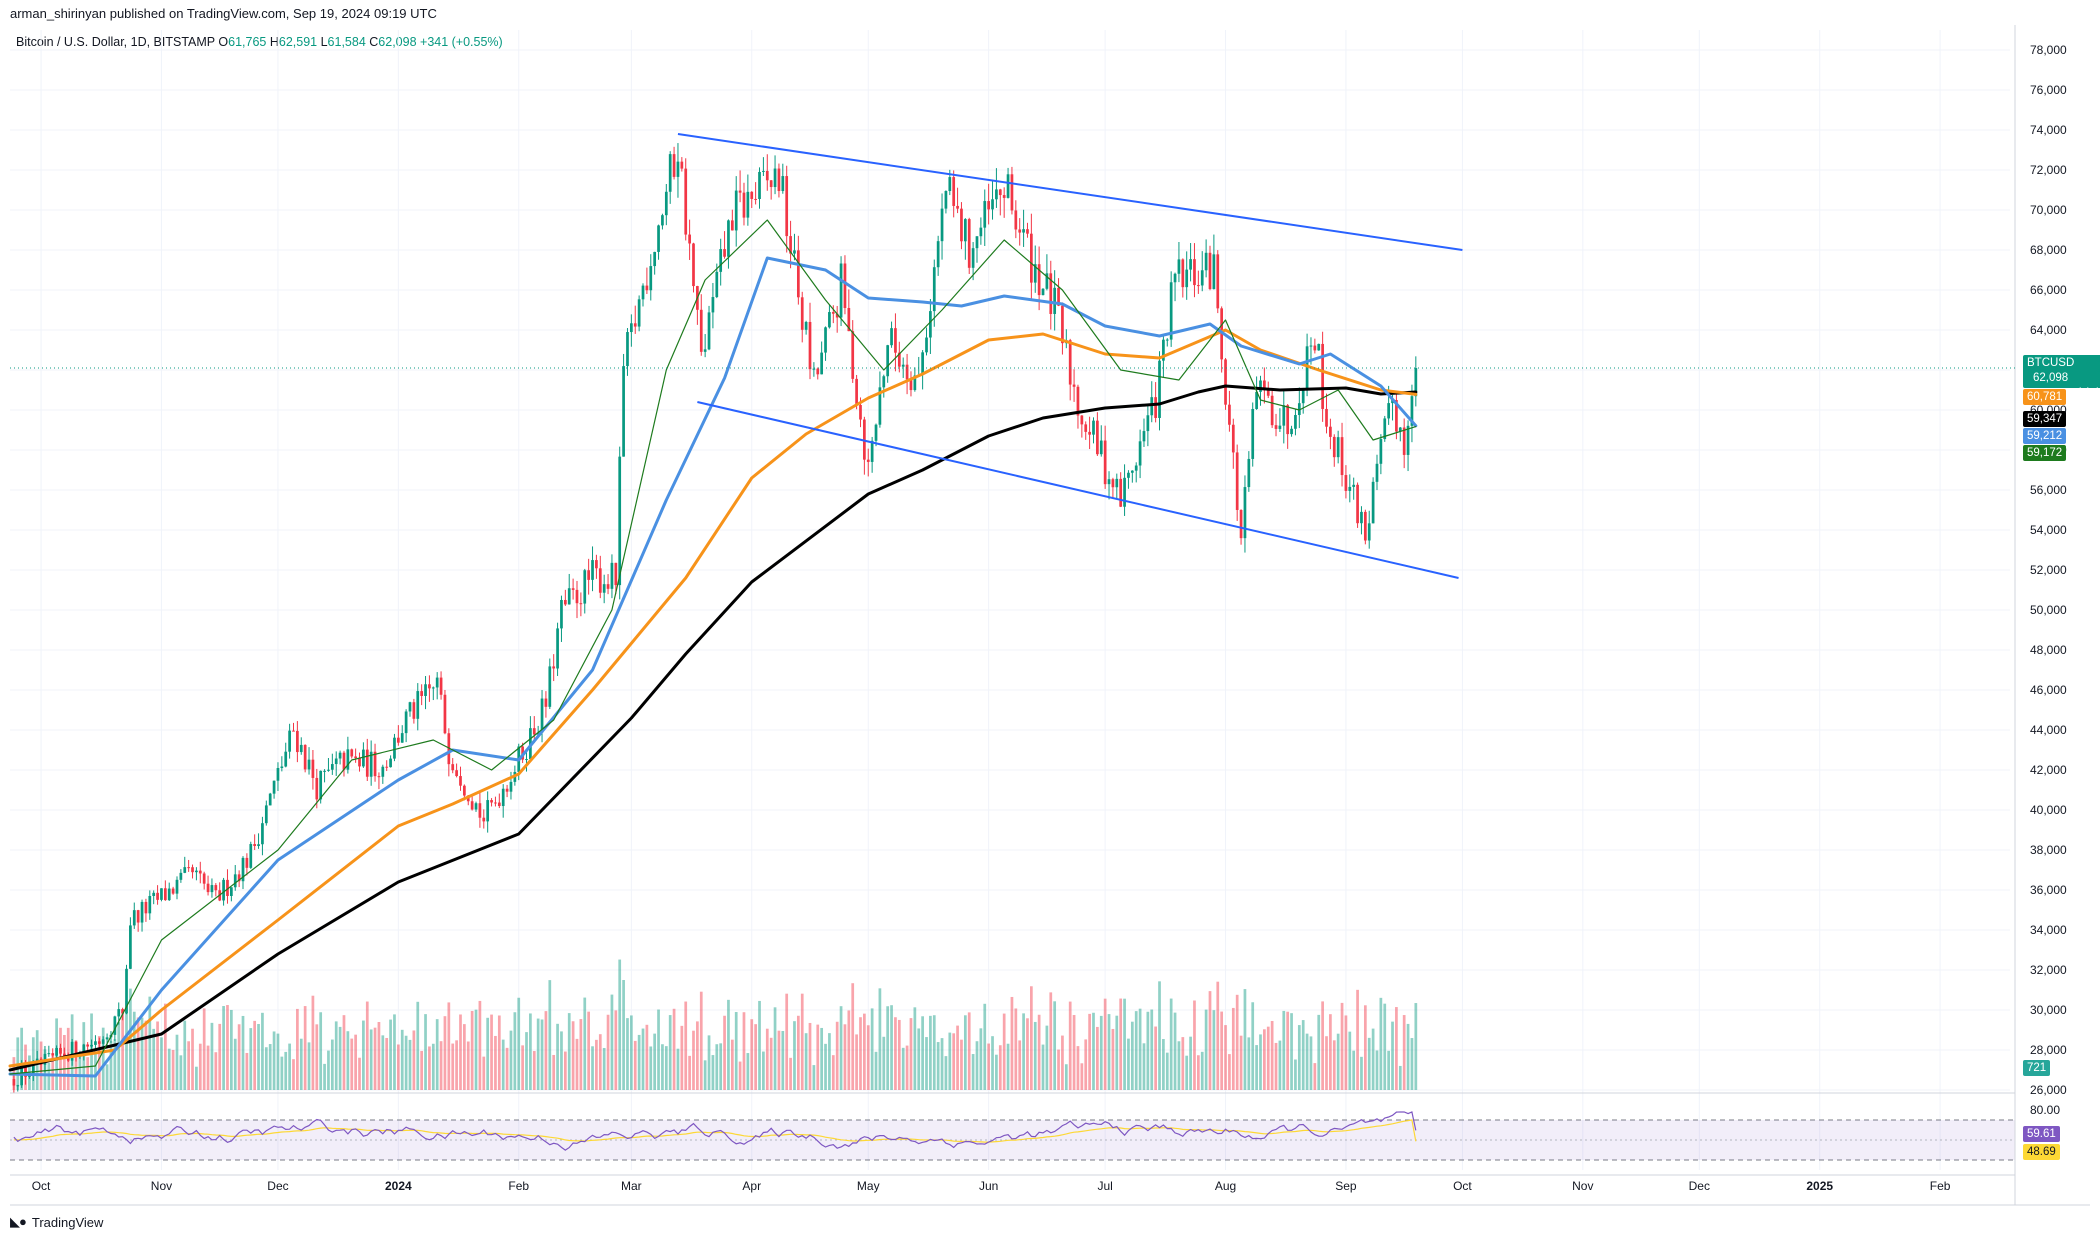 The height and width of the screenshot is (1243, 2100). Describe the element at coordinates (2048, 1090) in the screenshot. I see `price-tick-label: 26,000` at that location.